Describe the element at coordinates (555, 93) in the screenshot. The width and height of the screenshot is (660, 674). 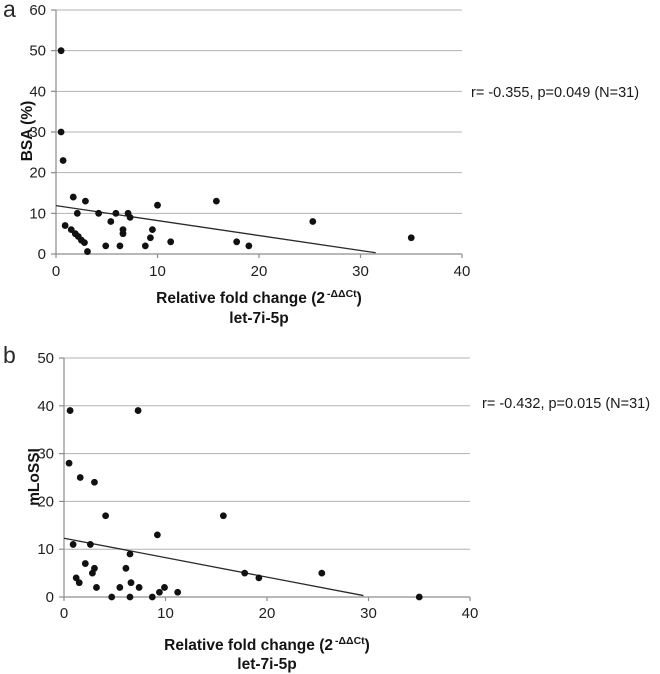
I see `panel-a-correlation-annotation: r= -0.355, p=0.049 (N=31)` at that location.